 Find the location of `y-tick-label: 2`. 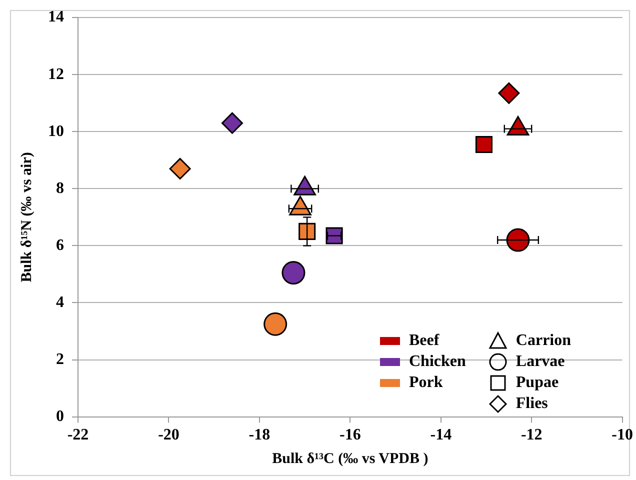

y-tick-label: 2 is located at coordinates (60, 359).